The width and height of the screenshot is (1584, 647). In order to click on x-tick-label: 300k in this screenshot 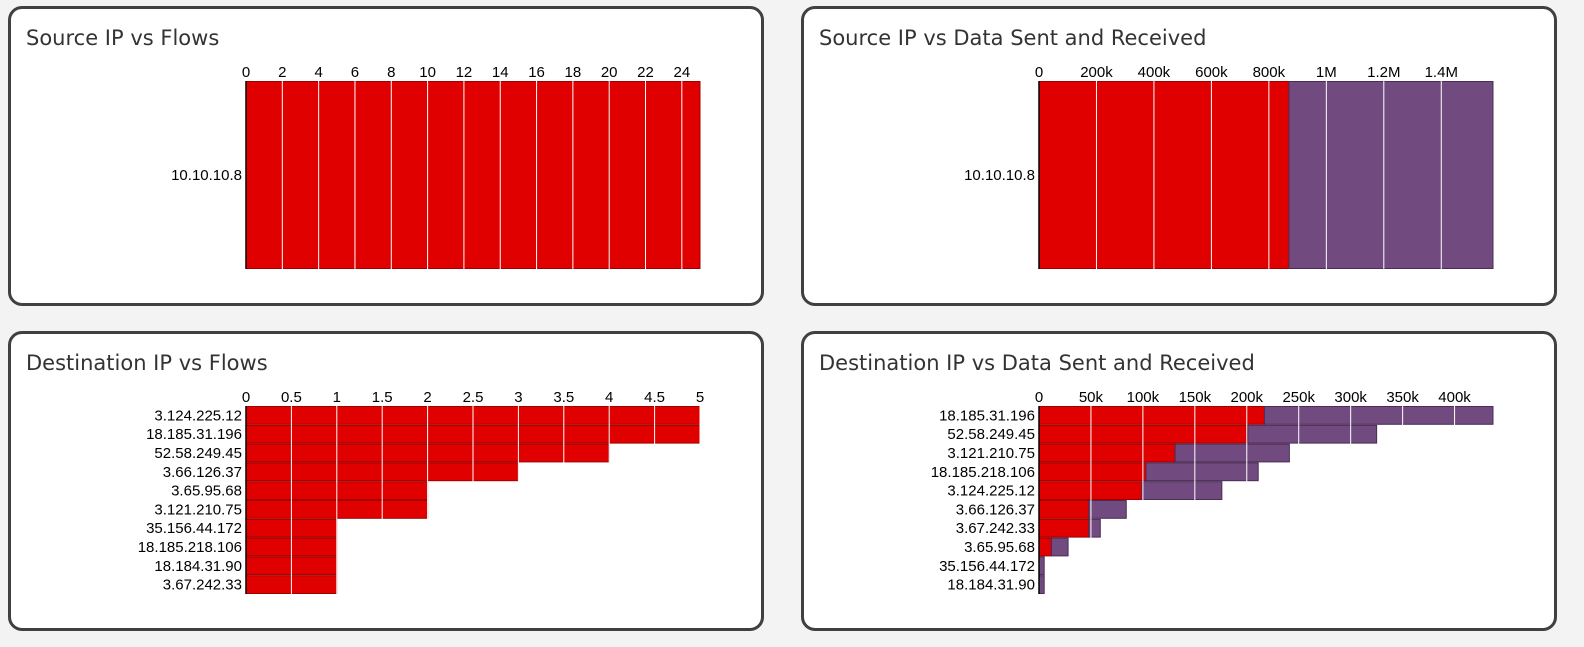, I will do `click(1350, 397)`.